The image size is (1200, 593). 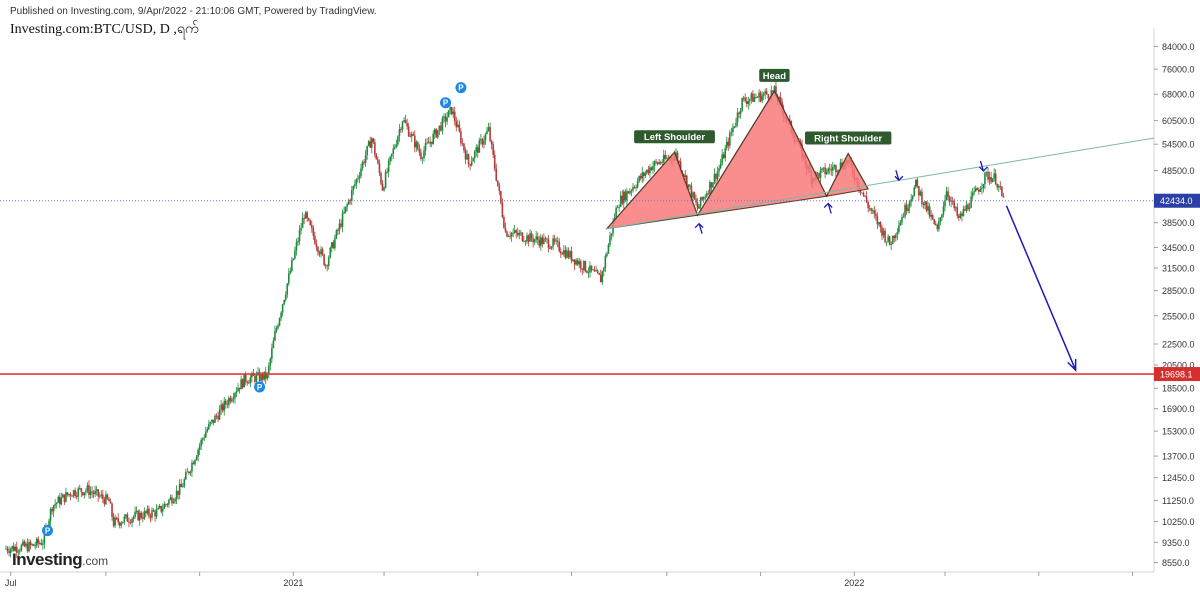 What do you see at coordinates (1178, 47) in the screenshot?
I see `y-tick-label: 84000.0` at bounding box center [1178, 47].